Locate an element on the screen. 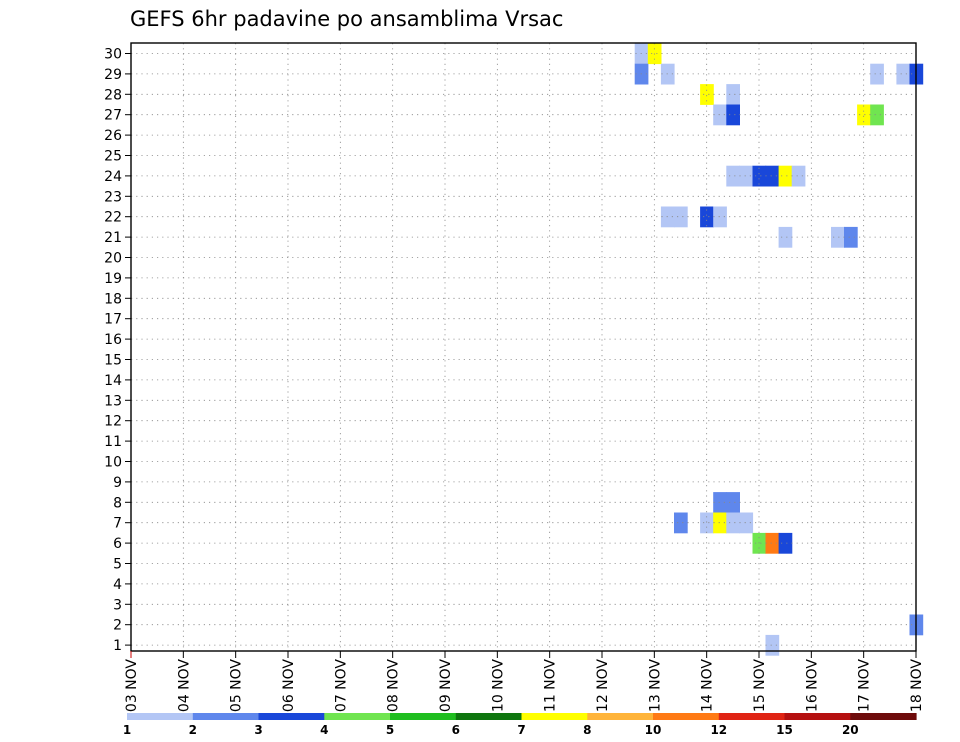  x-tick-label: 04 NOV is located at coordinates (184, 686).